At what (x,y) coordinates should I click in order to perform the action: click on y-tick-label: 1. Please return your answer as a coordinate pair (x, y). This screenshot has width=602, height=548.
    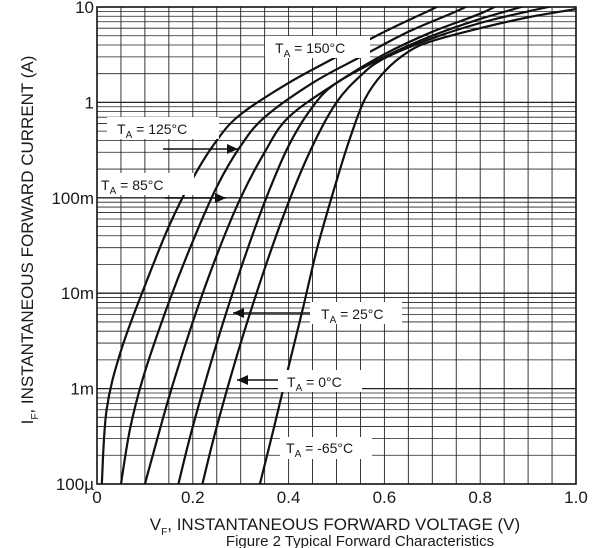
    Looking at the image, I should click on (89, 102).